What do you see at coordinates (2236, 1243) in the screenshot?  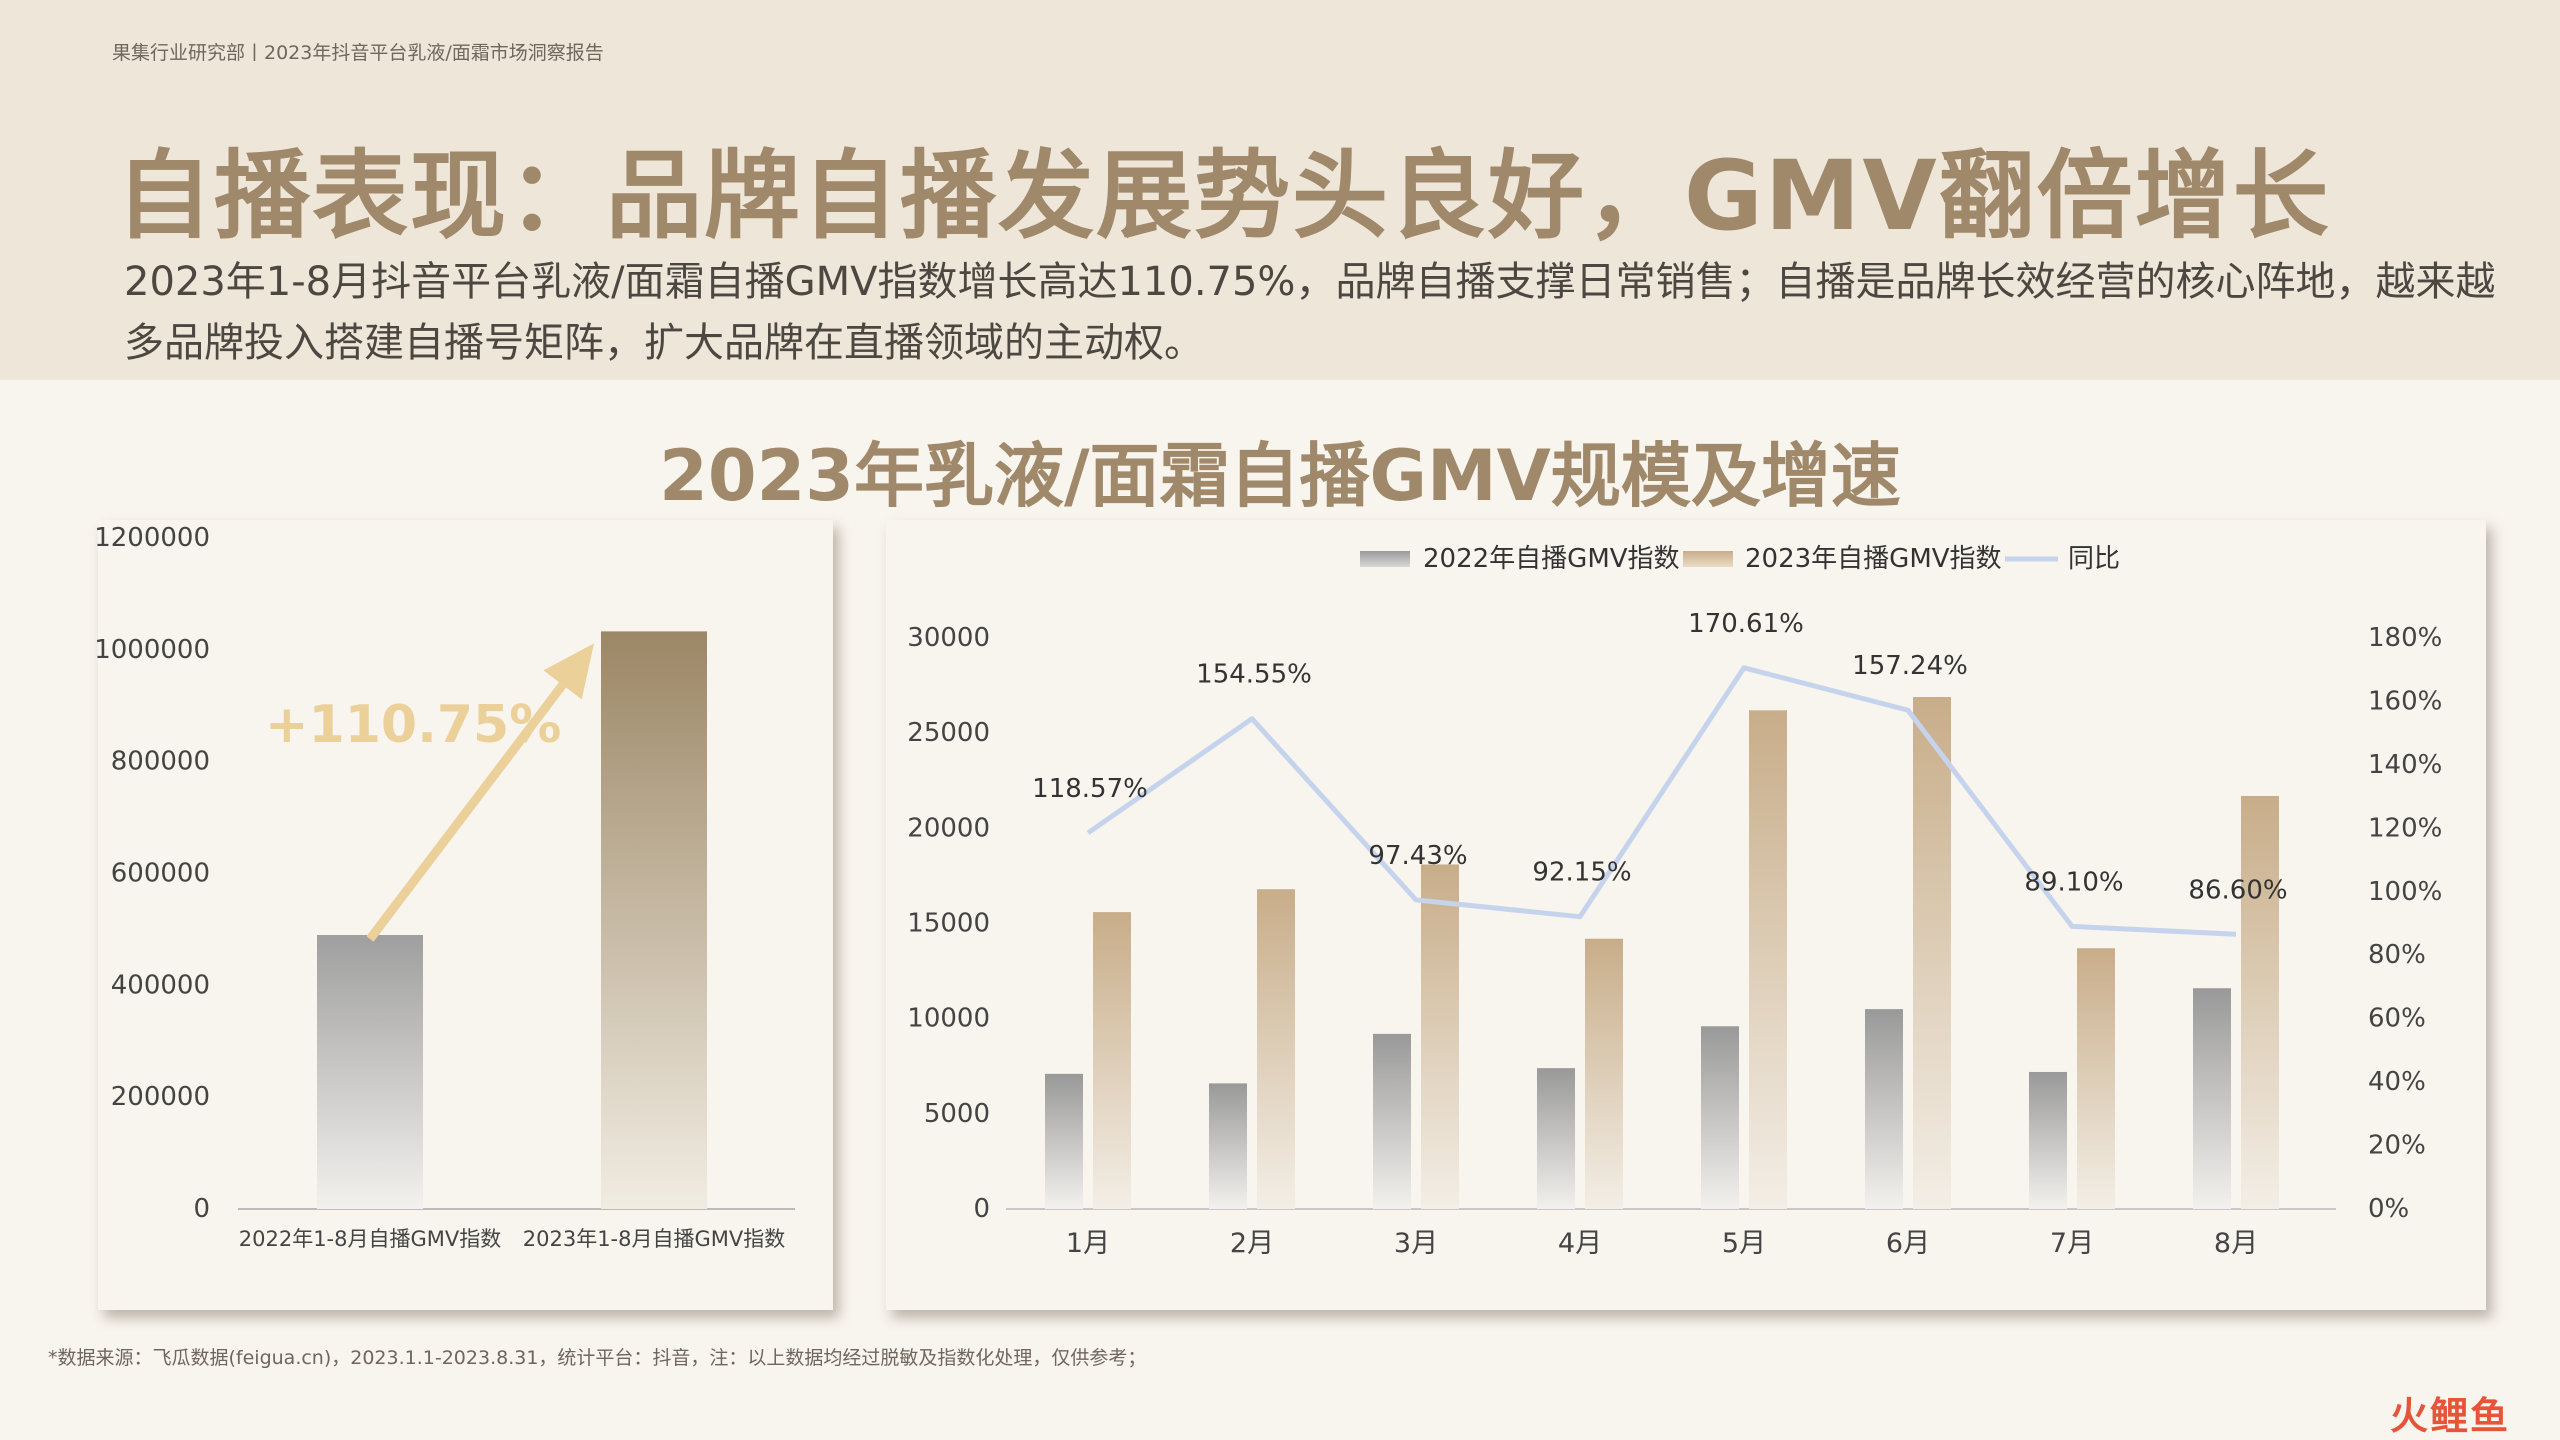 I see `x-tick-label: 8月` at bounding box center [2236, 1243].